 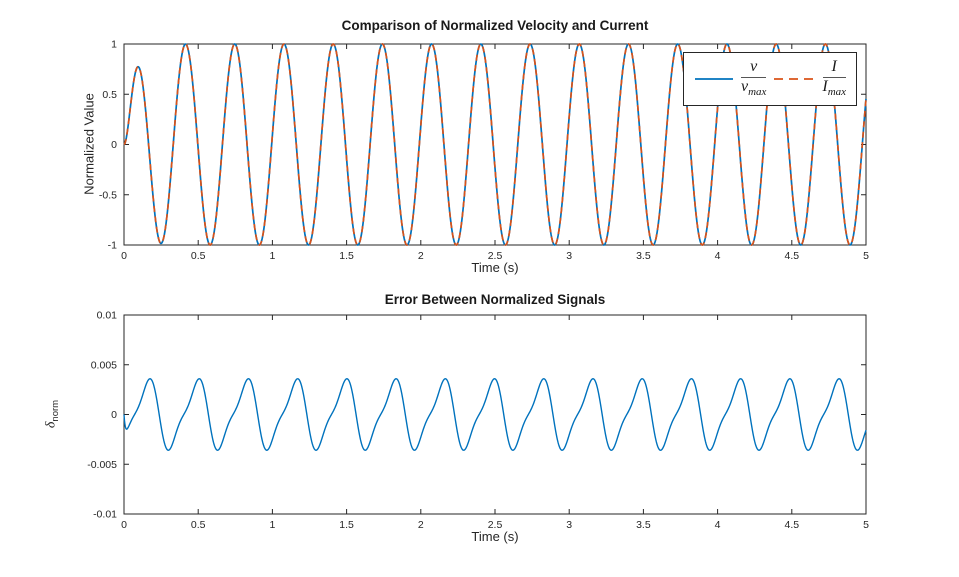 What do you see at coordinates (770, 79) in the screenshot?
I see `legend-box: v vmax I Imax` at bounding box center [770, 79].